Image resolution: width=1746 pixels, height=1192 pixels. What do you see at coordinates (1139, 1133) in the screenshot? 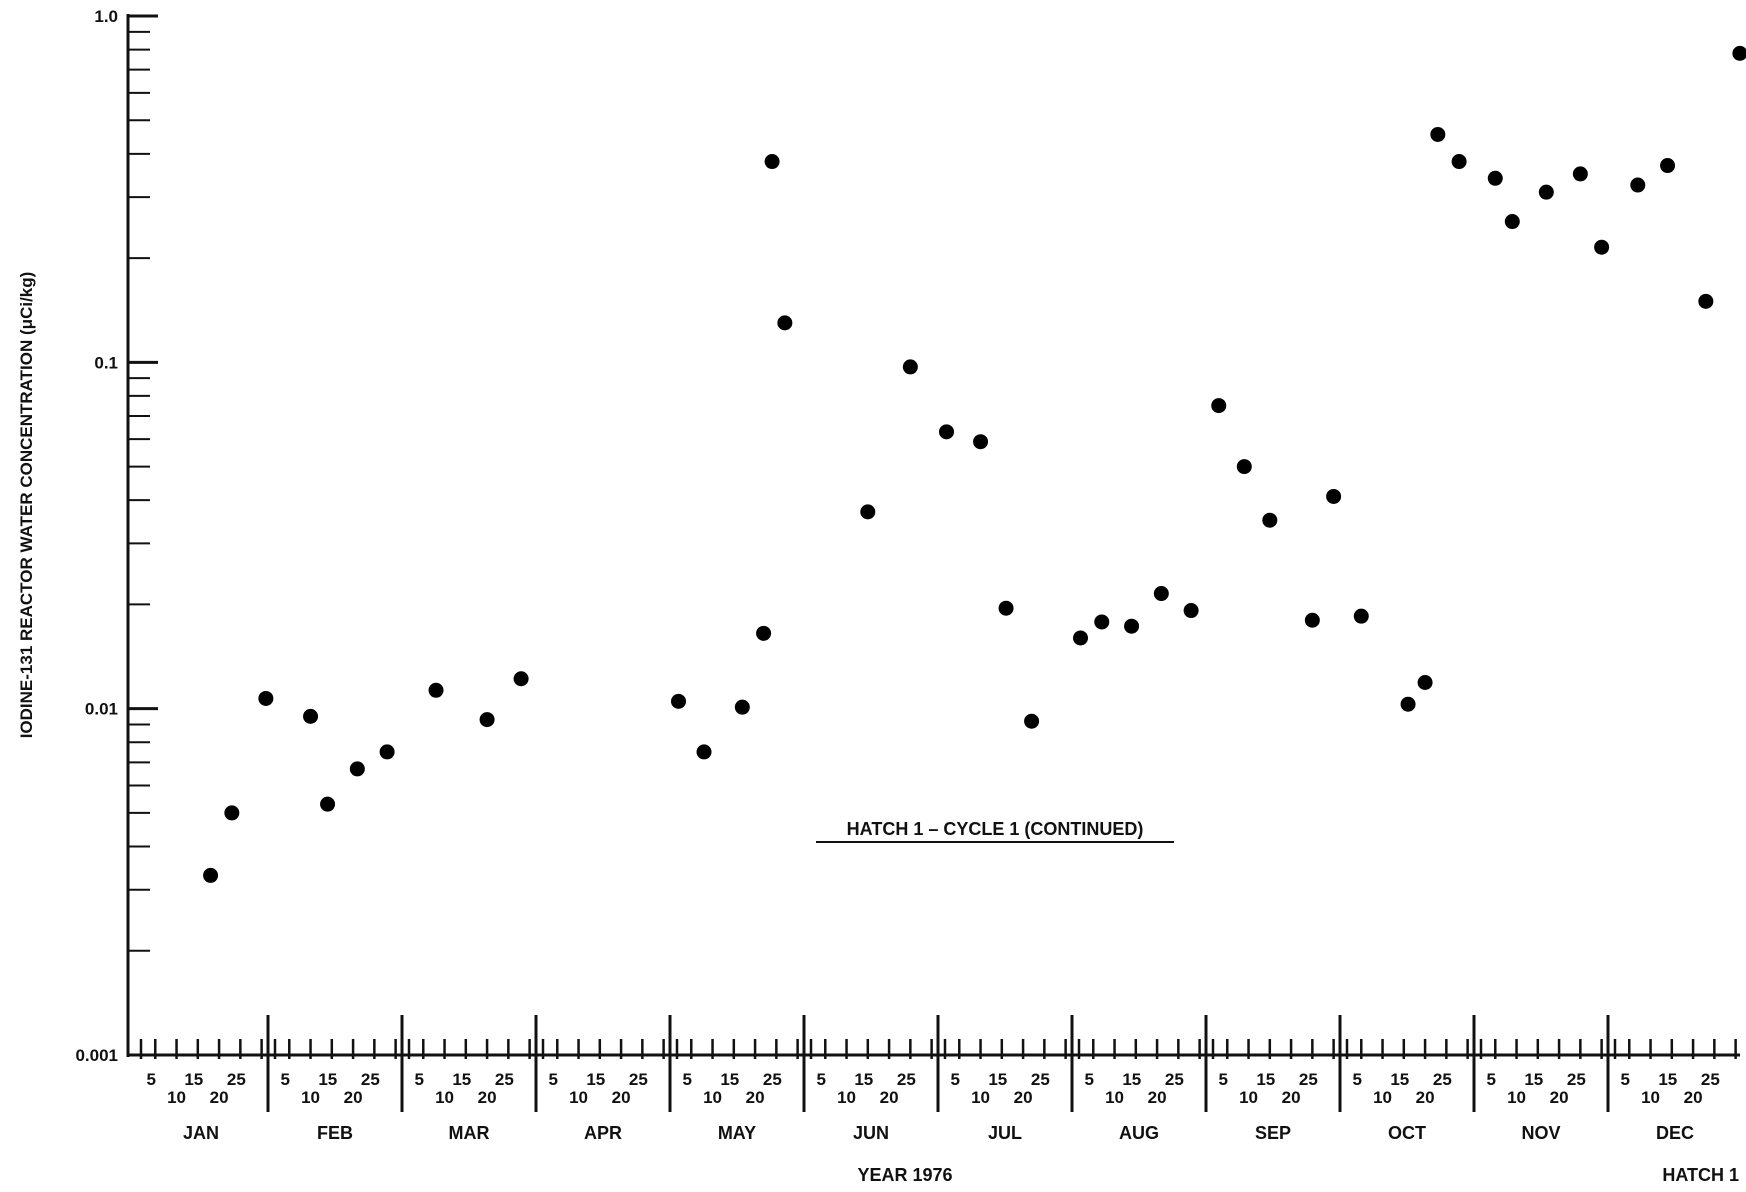
I see `month-label-aug: AUG` at bounding box center [1139, 1133].